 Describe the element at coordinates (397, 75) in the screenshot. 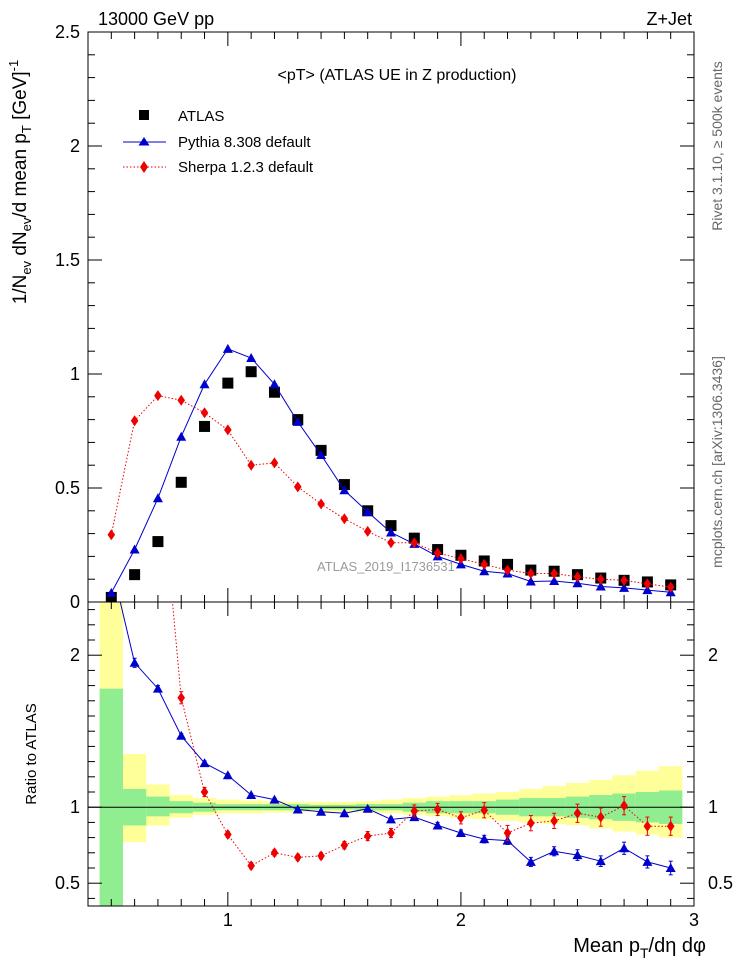

I see `chart-title: <pT> (ATLAS UE in Z production)` at that location.